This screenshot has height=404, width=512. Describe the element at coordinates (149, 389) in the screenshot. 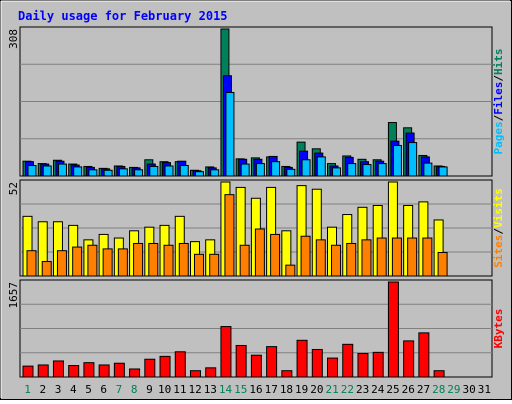

I see `x-tick-label: 9` at that location.